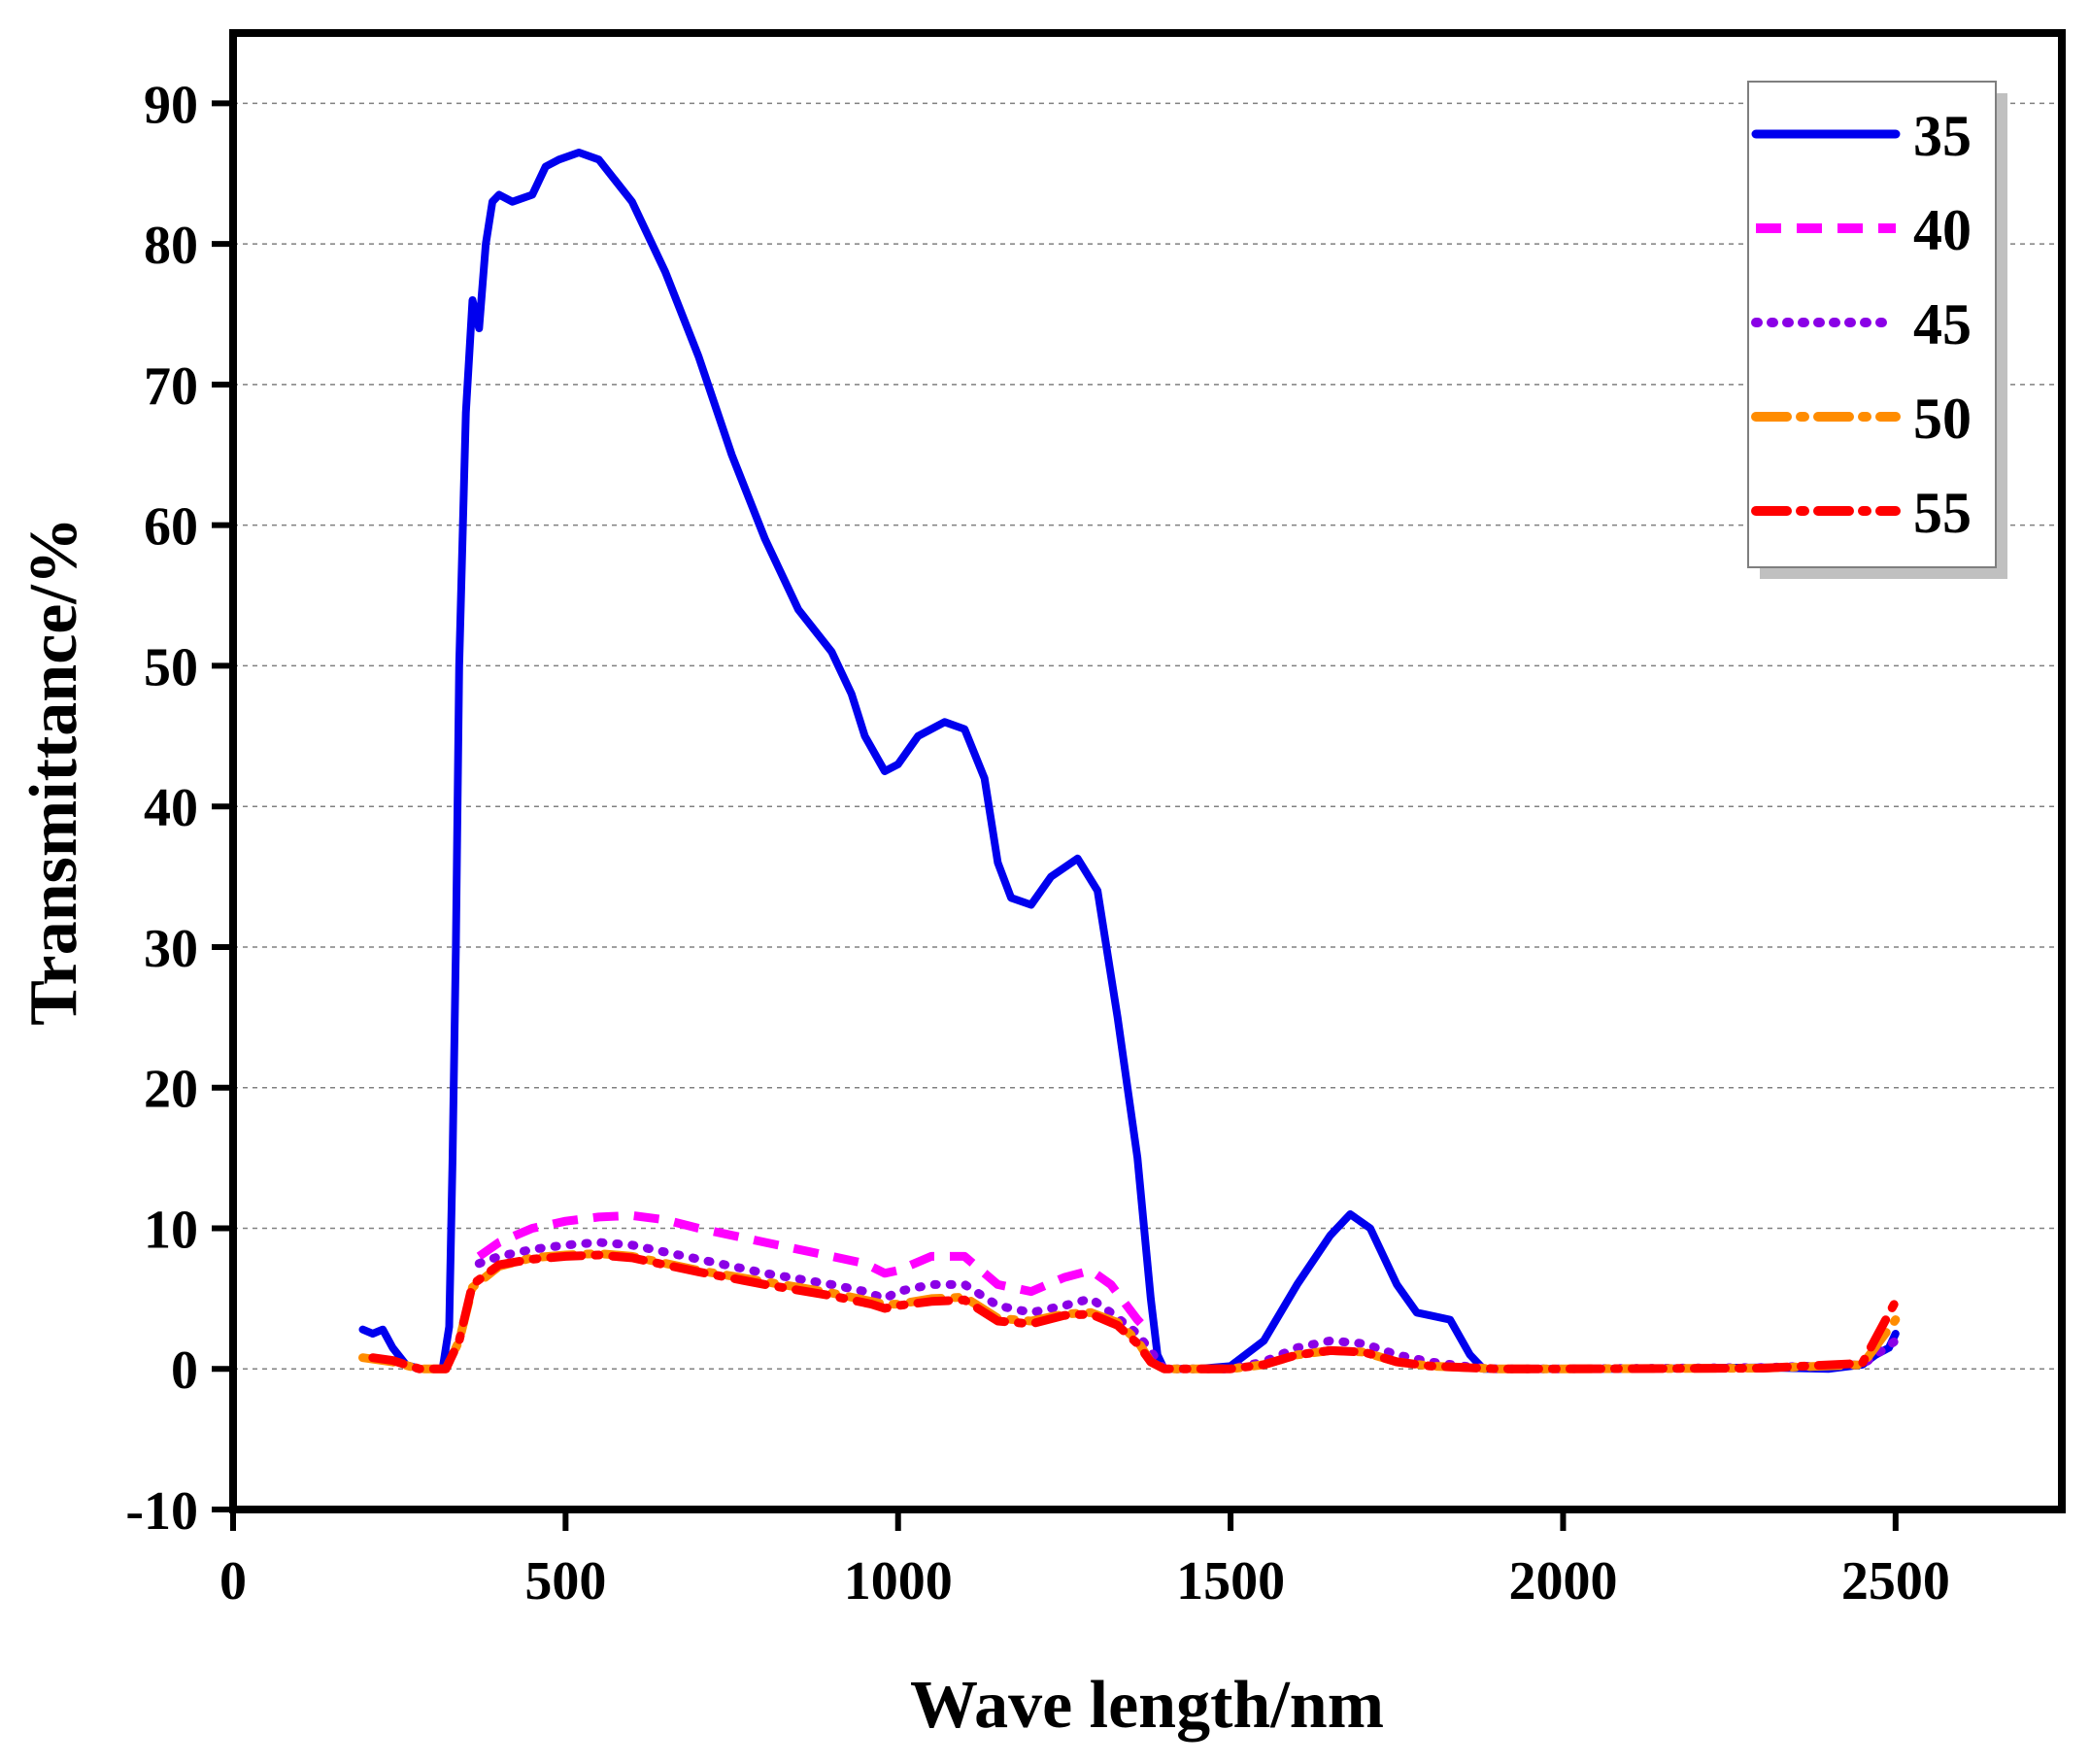 The width and height of the screenshot is (2090, 1764). I want to click on legend-label-50: 50, so click(1942, 419).